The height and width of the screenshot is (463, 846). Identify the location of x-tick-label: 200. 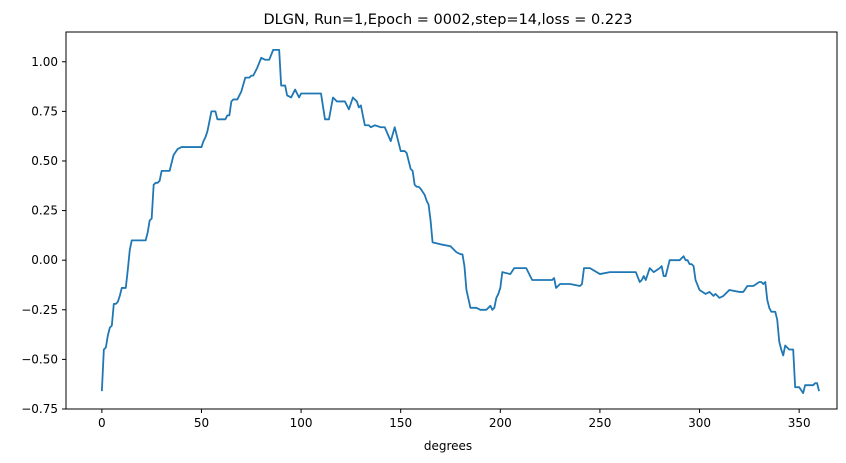
(500, 423).